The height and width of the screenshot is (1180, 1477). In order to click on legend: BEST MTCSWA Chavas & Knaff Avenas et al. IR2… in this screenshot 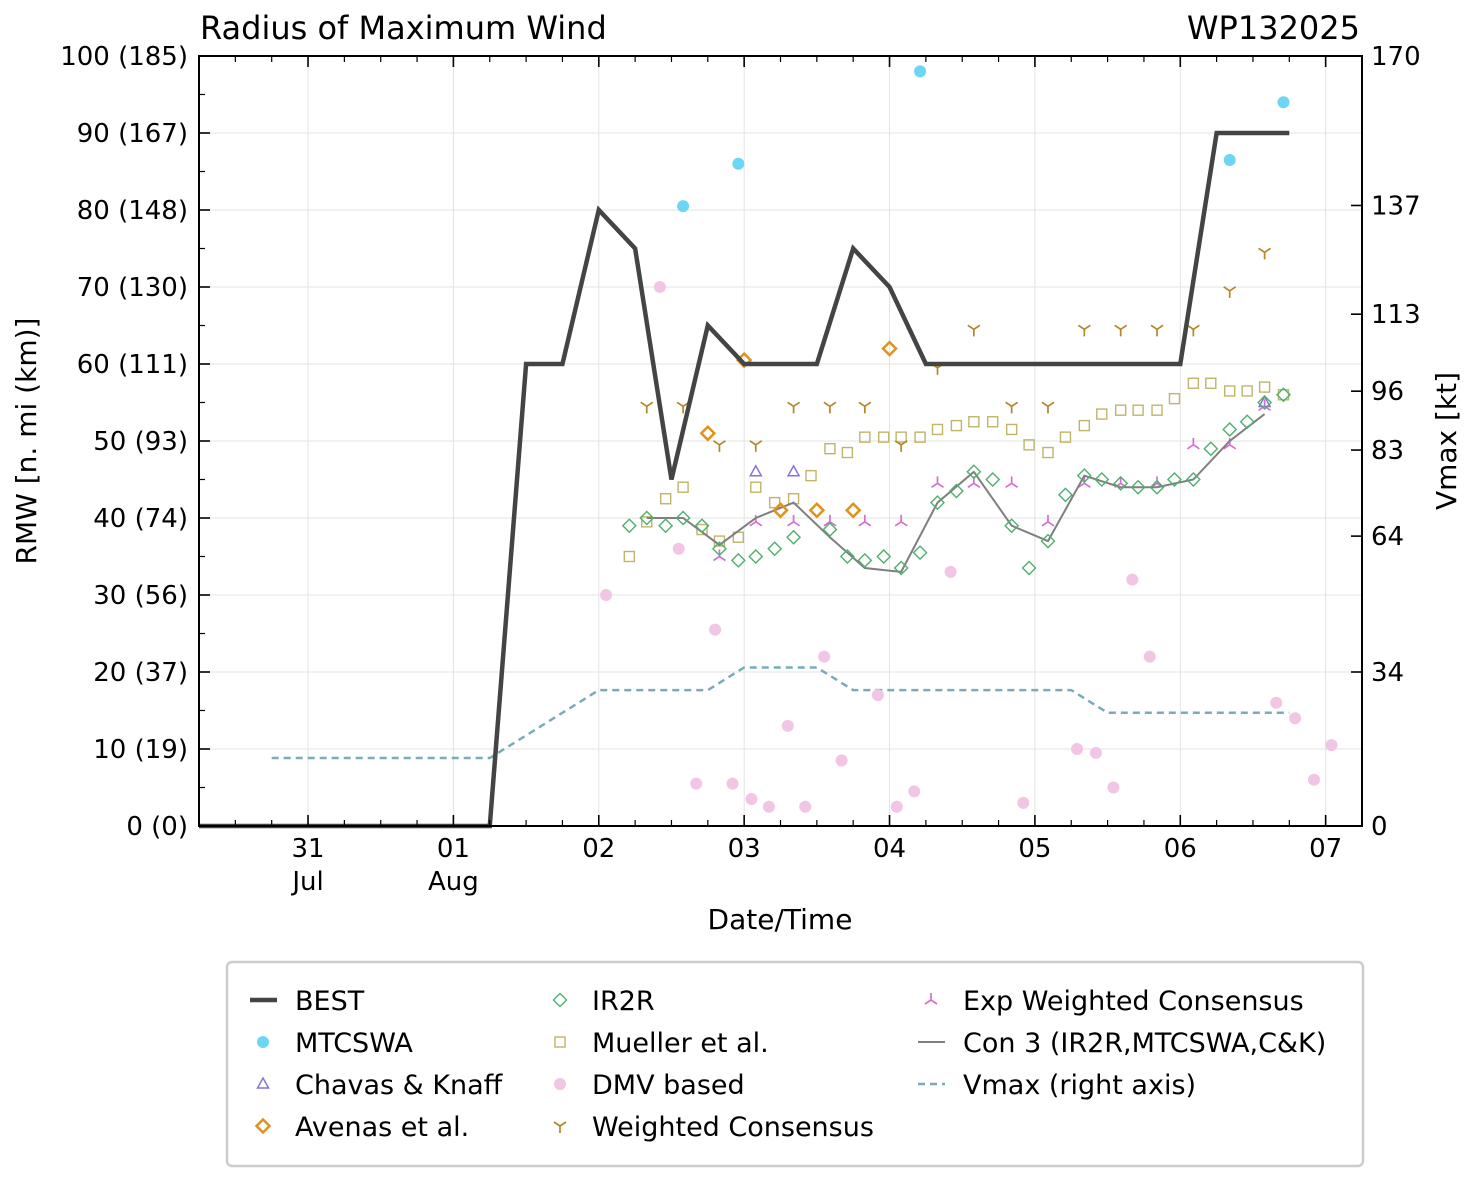, I will do `click(795, 1064)`.